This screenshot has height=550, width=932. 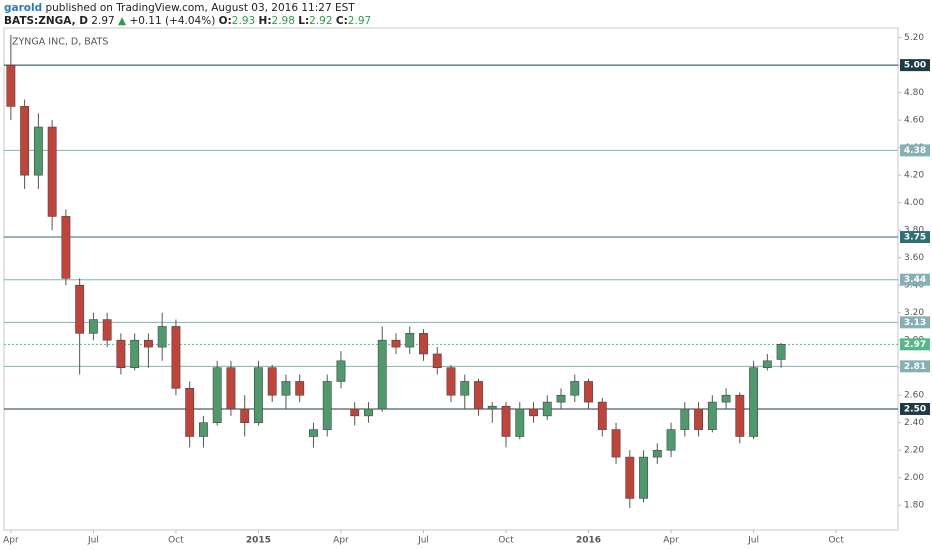 What do you see at coordinates (914, 451) in the screenshot?
I see `y-tick-label: 2.20` at bounding box center [914, 451].